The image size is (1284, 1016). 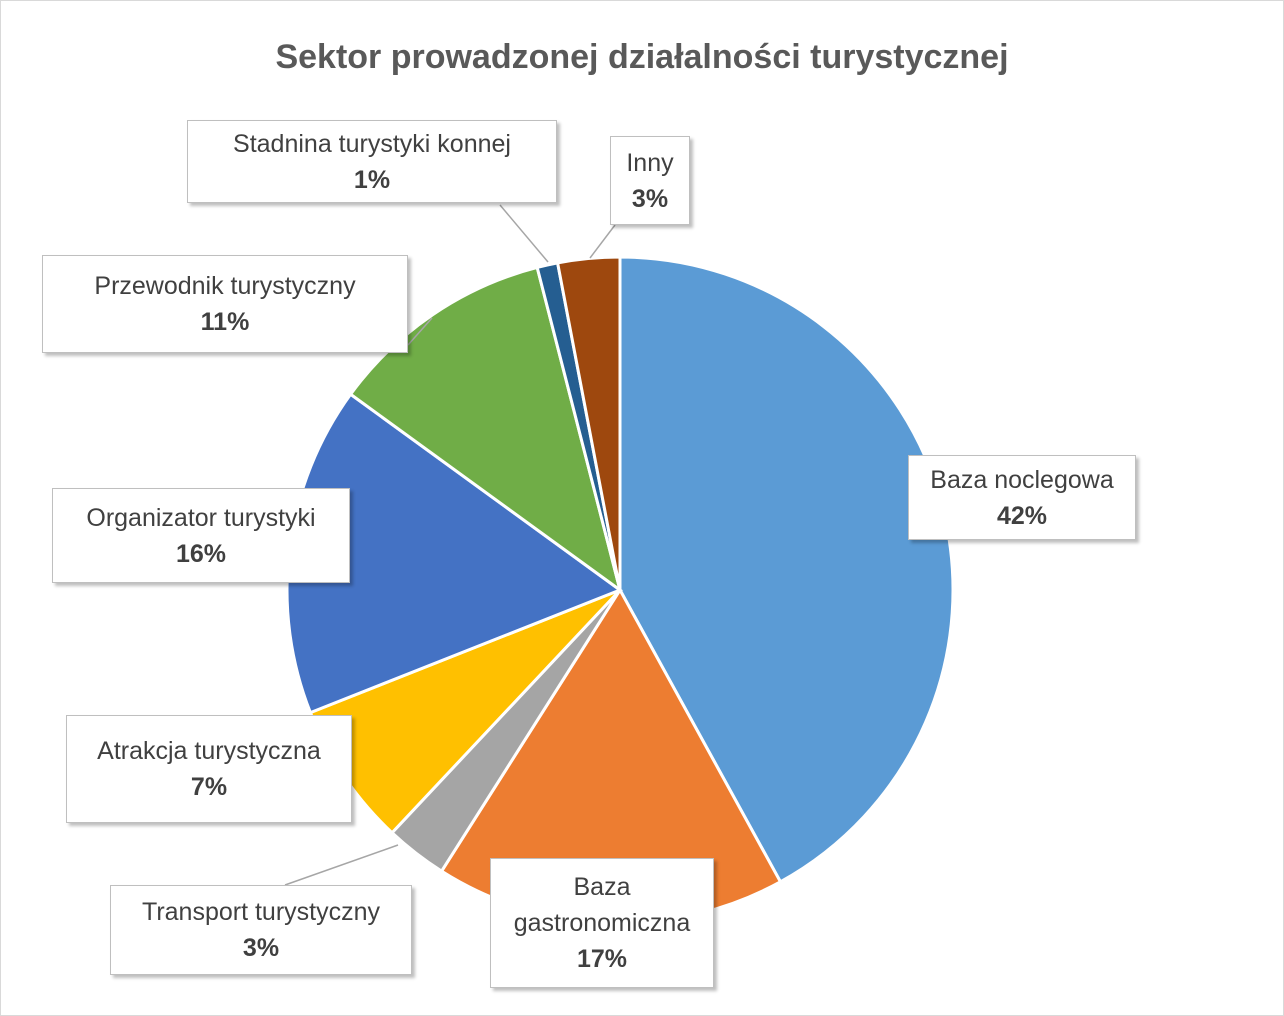 What do you see at coordinates (372, 161) in the screenshot?
I see `data-label: Stadnina turystyki konnej 1%` at bounding box center [372, 161].